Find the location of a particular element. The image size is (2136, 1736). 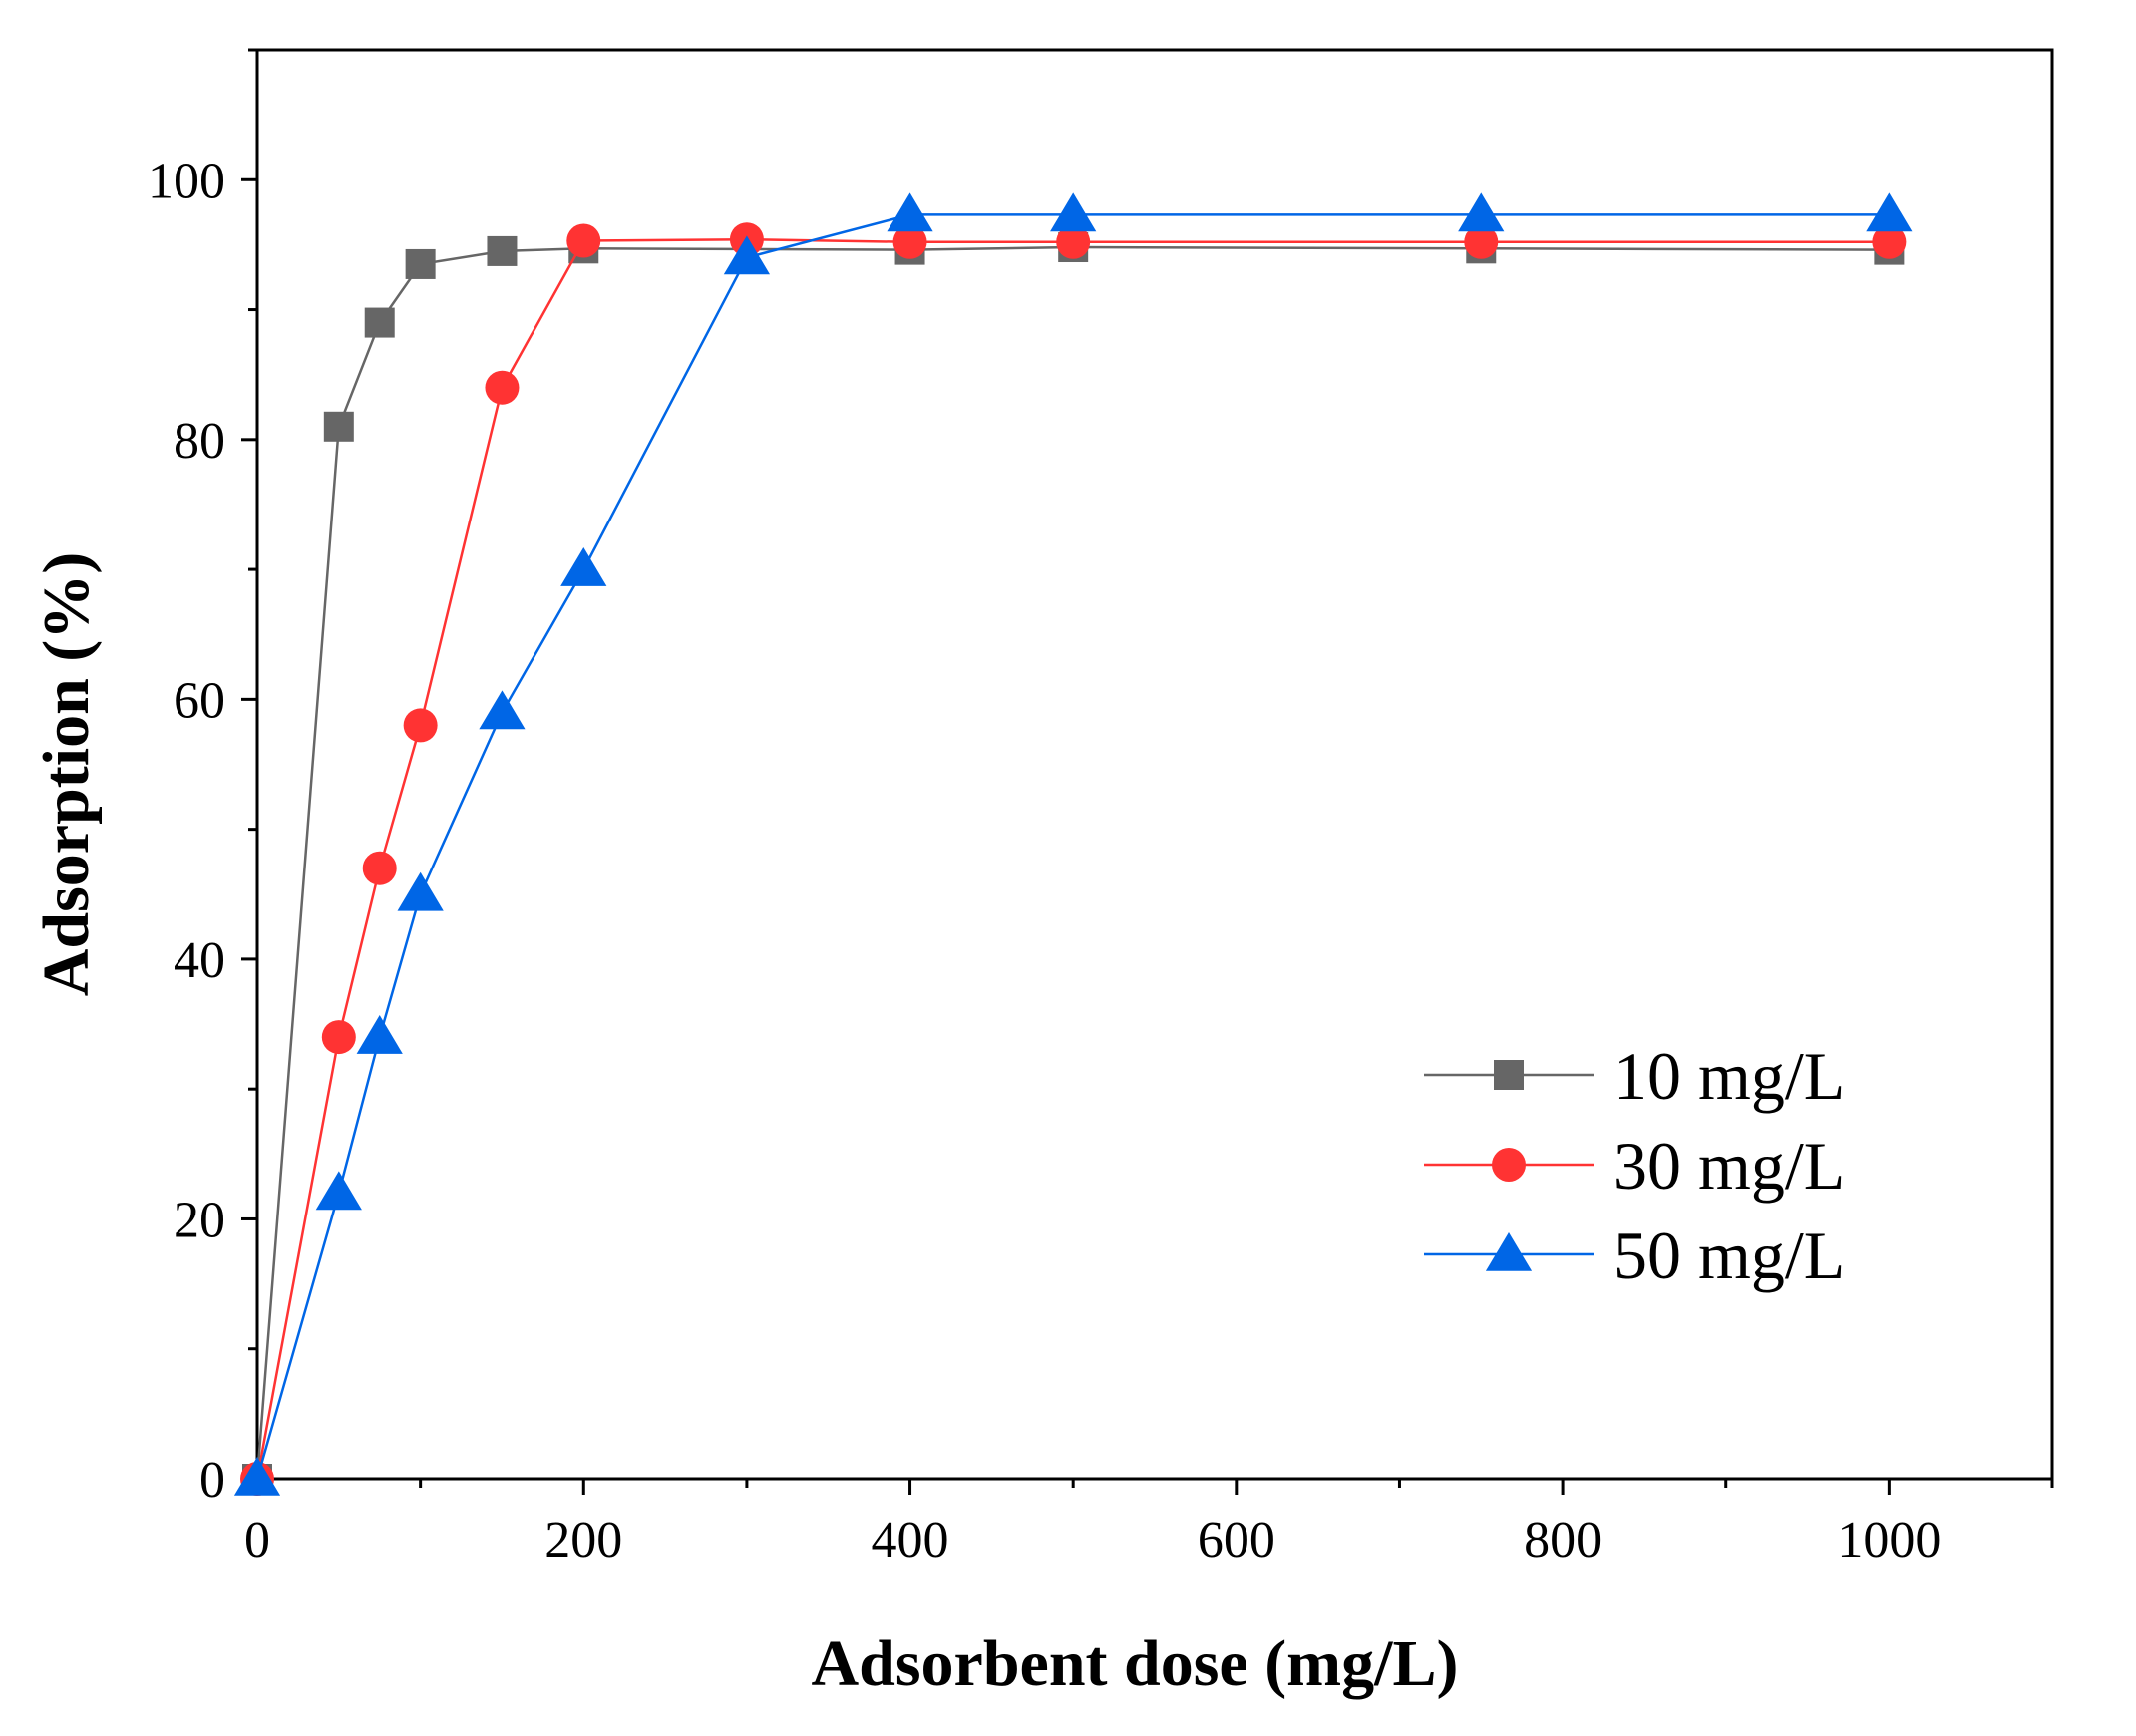

legend-item: 10 mg/L is located at coordinates (1634, 1076).